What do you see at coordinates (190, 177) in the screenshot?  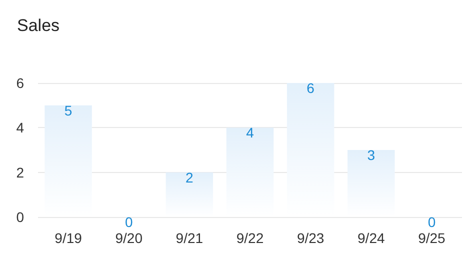 I see `data-label: 2` at bounding box center [190, 177].